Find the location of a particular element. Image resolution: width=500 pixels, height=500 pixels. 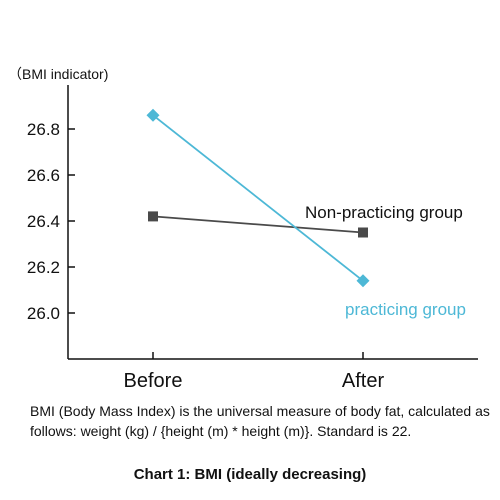

y-tick-label: 26.6 is located at coordinates (43, 175).